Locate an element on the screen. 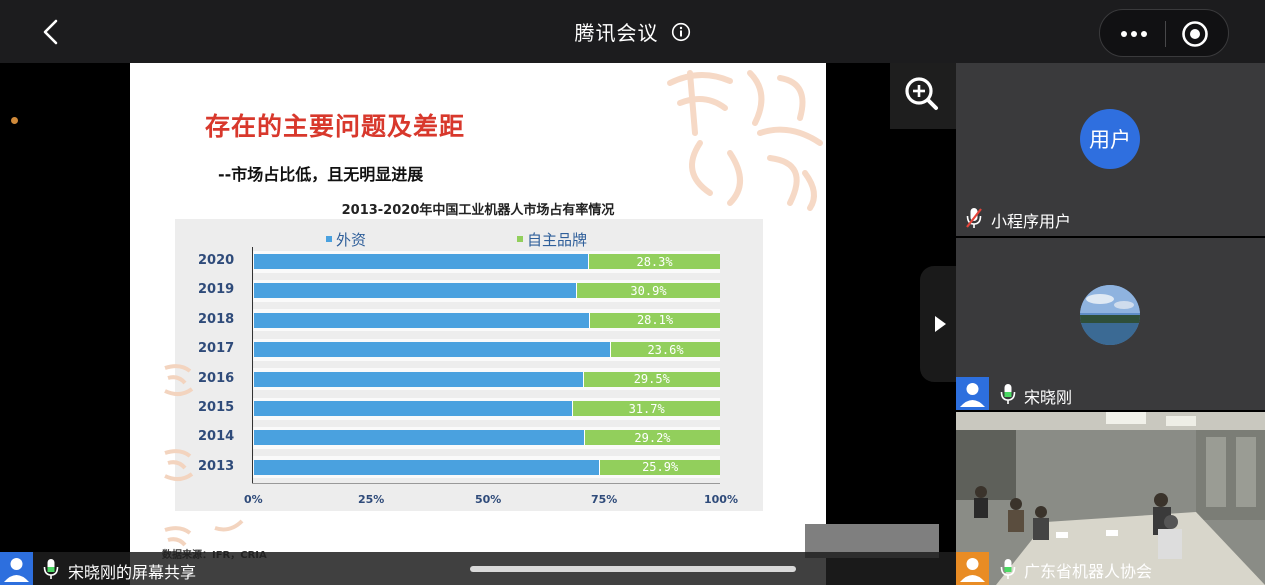 The width and height of the screenshot is (1265, 585). chart-title: 2013-2020年中国工业机器人市场占有率情况 is located at coordinates (478, 210).